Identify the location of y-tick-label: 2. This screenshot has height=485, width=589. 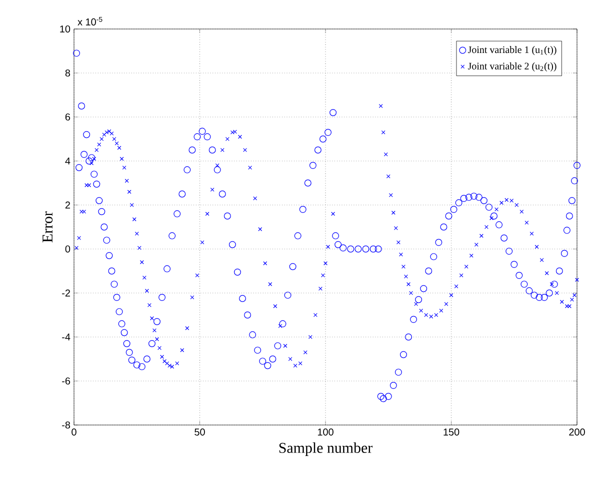
(67, 205).